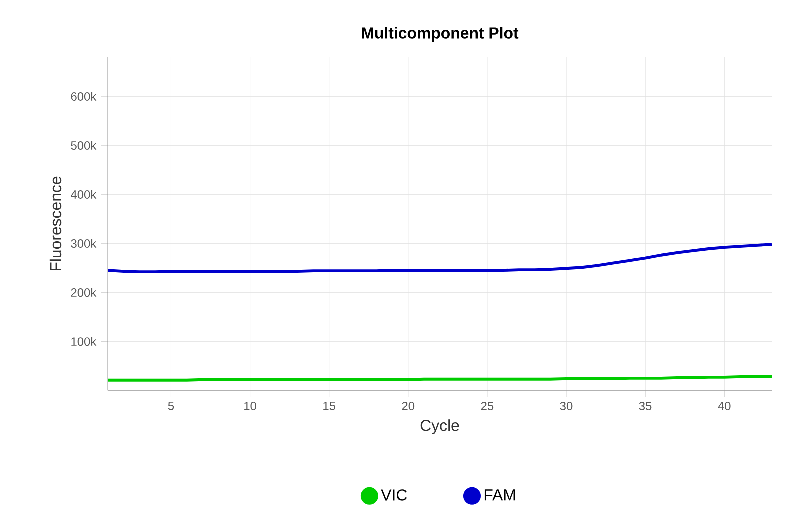 The image size is (787, 516). I want to click on x-tick-label: 5, so click(171, 406).